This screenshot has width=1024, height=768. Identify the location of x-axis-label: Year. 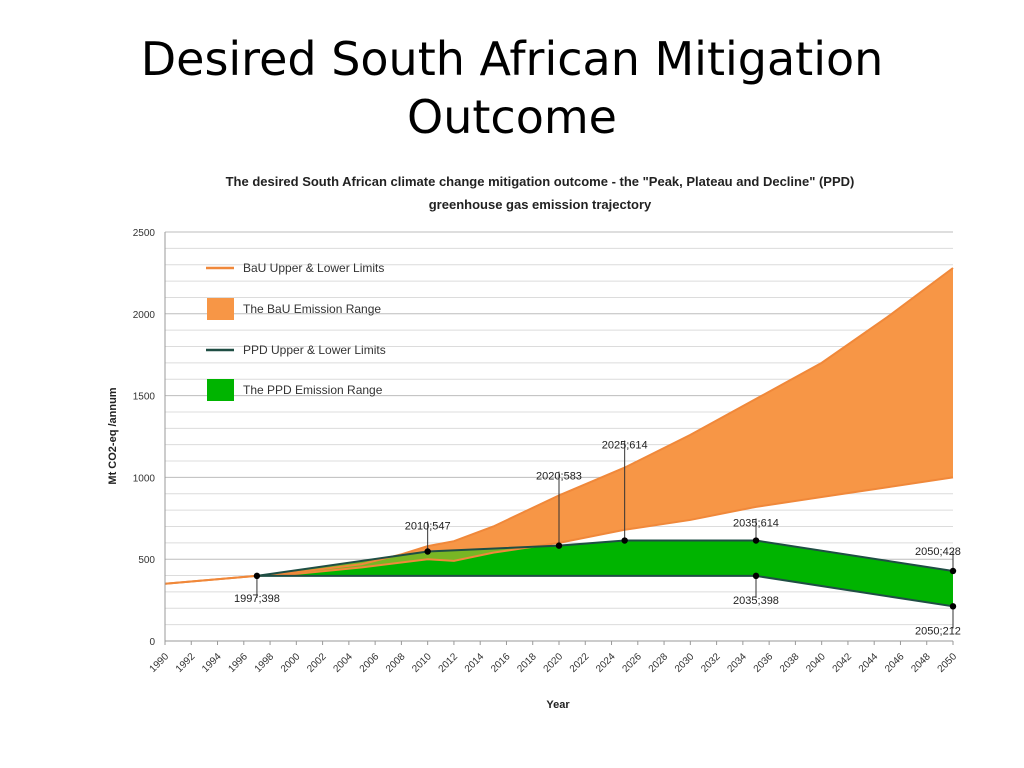
(558, 705).